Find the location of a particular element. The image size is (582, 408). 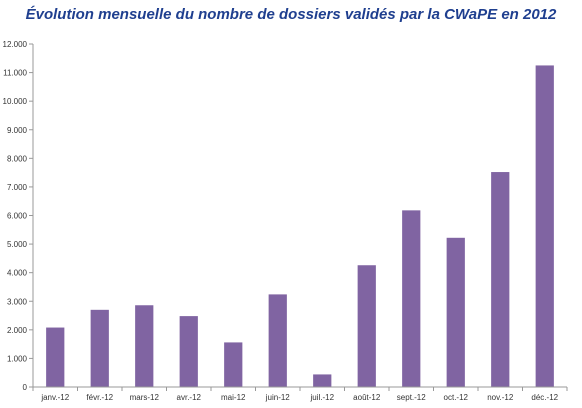

y-tick-label: 8.000 is located at coordinates (17, 158).